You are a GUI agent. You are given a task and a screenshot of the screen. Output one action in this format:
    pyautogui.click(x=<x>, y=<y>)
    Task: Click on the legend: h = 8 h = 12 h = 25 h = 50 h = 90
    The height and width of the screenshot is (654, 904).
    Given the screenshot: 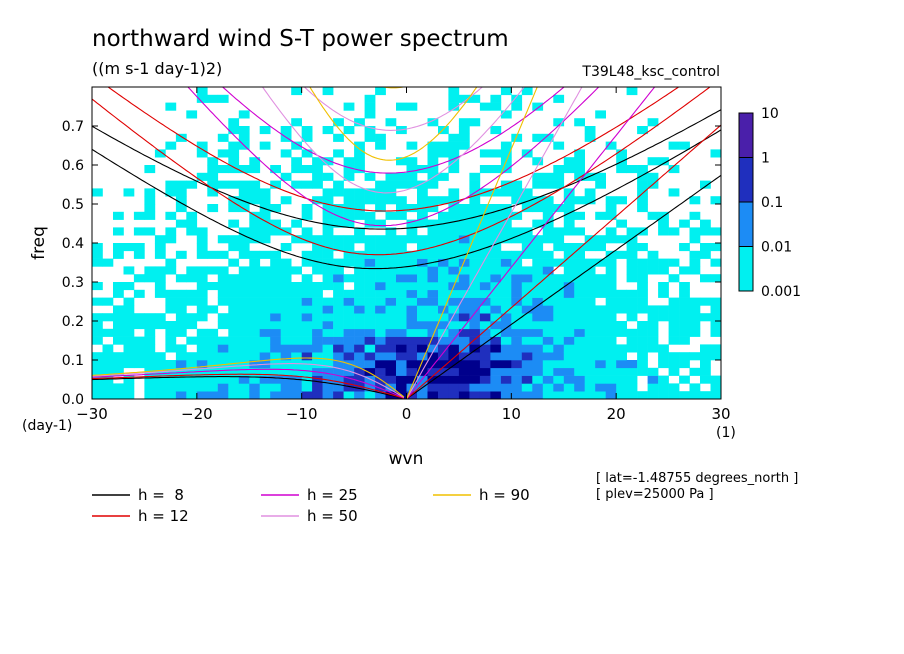 What is the action you would take?
    pyautogui.click(x=311, y=505)
    